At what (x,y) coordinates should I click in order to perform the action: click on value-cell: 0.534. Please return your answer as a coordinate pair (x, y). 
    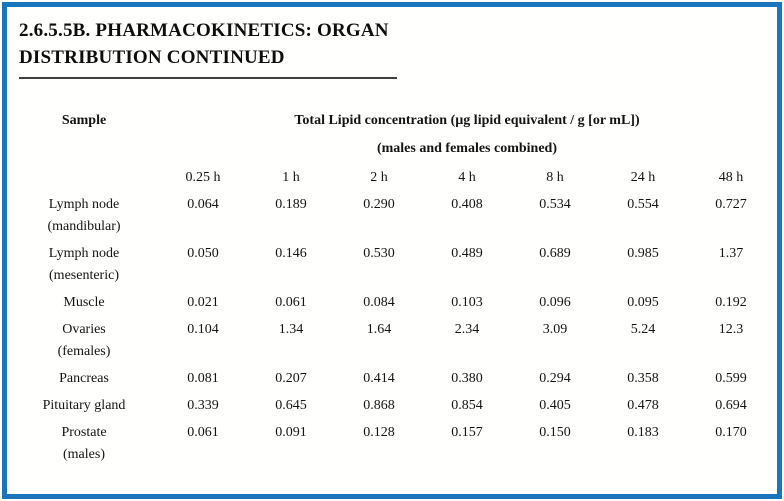
    Looking at the image, I should click on (555, 204).